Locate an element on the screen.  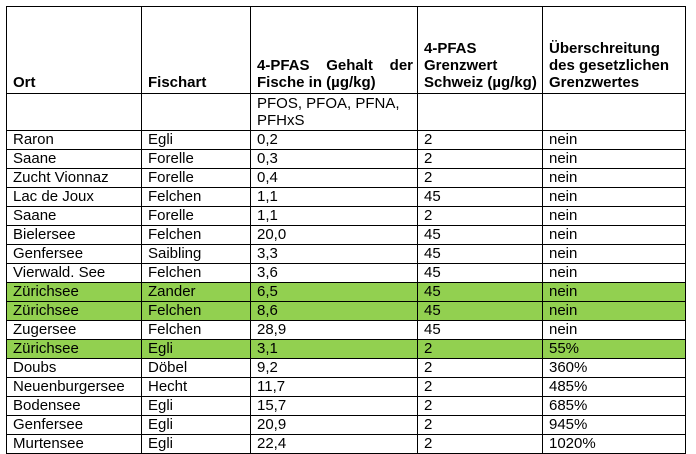
cell-gehalt: 9,2 is located at coordinates (334, 368).